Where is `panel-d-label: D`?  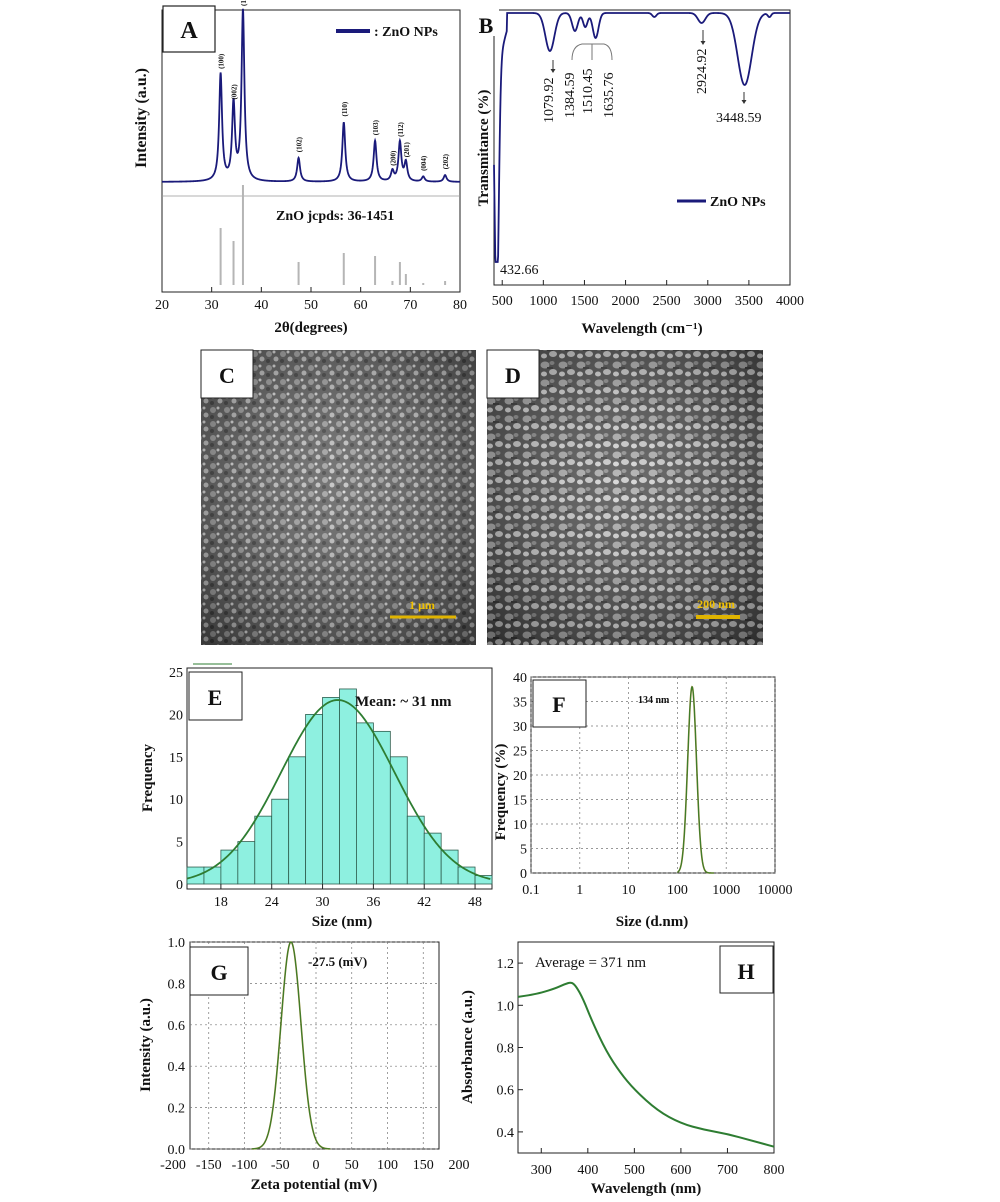
panel-d-label: D is located at coordinates (513, 375).